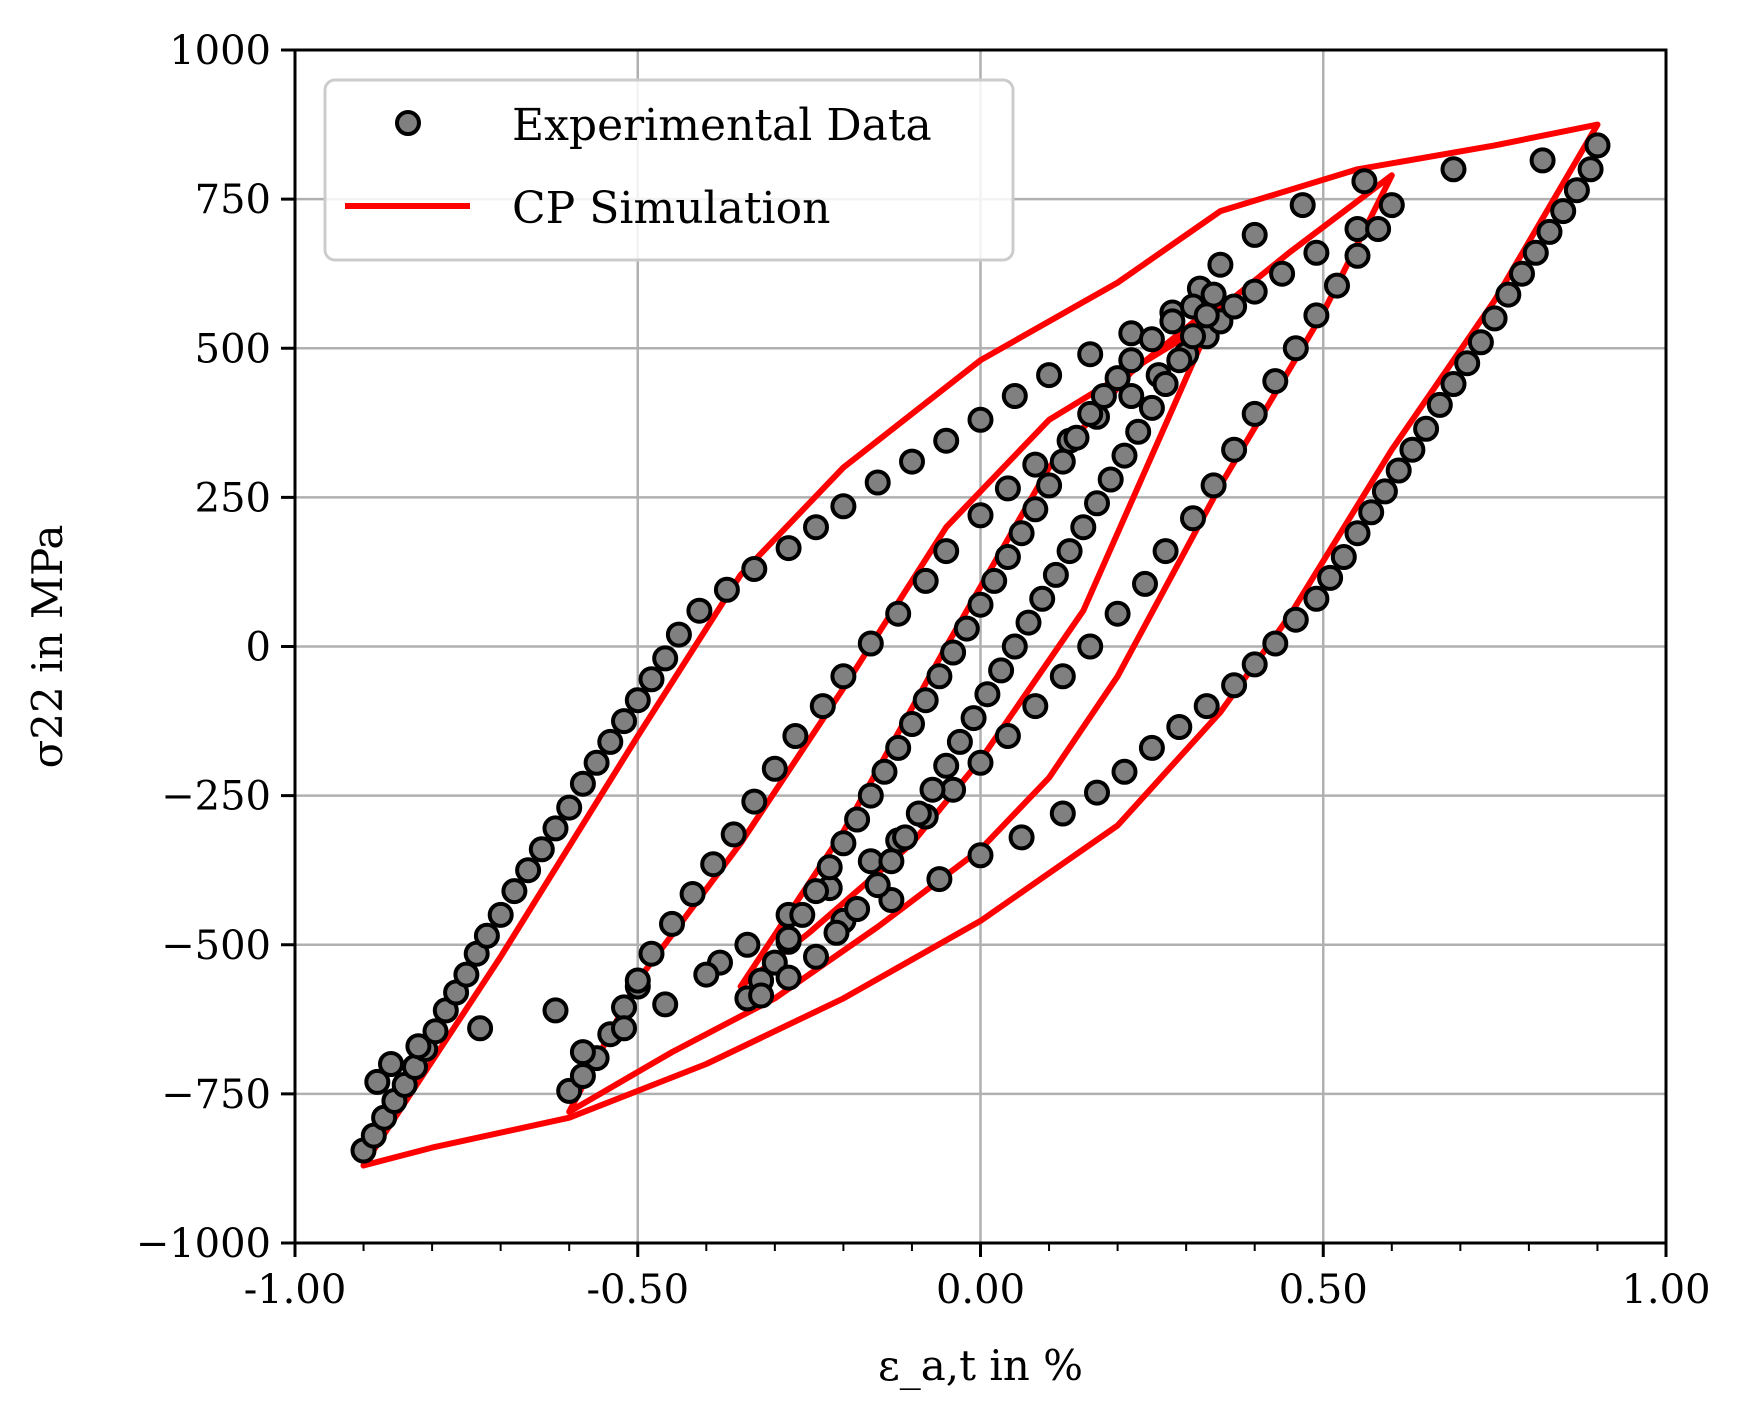 The height and width of the screenshot is (1410, 1739). Describe the element at coordinates (722, 125) in the screenshot. I see `legend-label-experimental: Experimental Data` at that location.